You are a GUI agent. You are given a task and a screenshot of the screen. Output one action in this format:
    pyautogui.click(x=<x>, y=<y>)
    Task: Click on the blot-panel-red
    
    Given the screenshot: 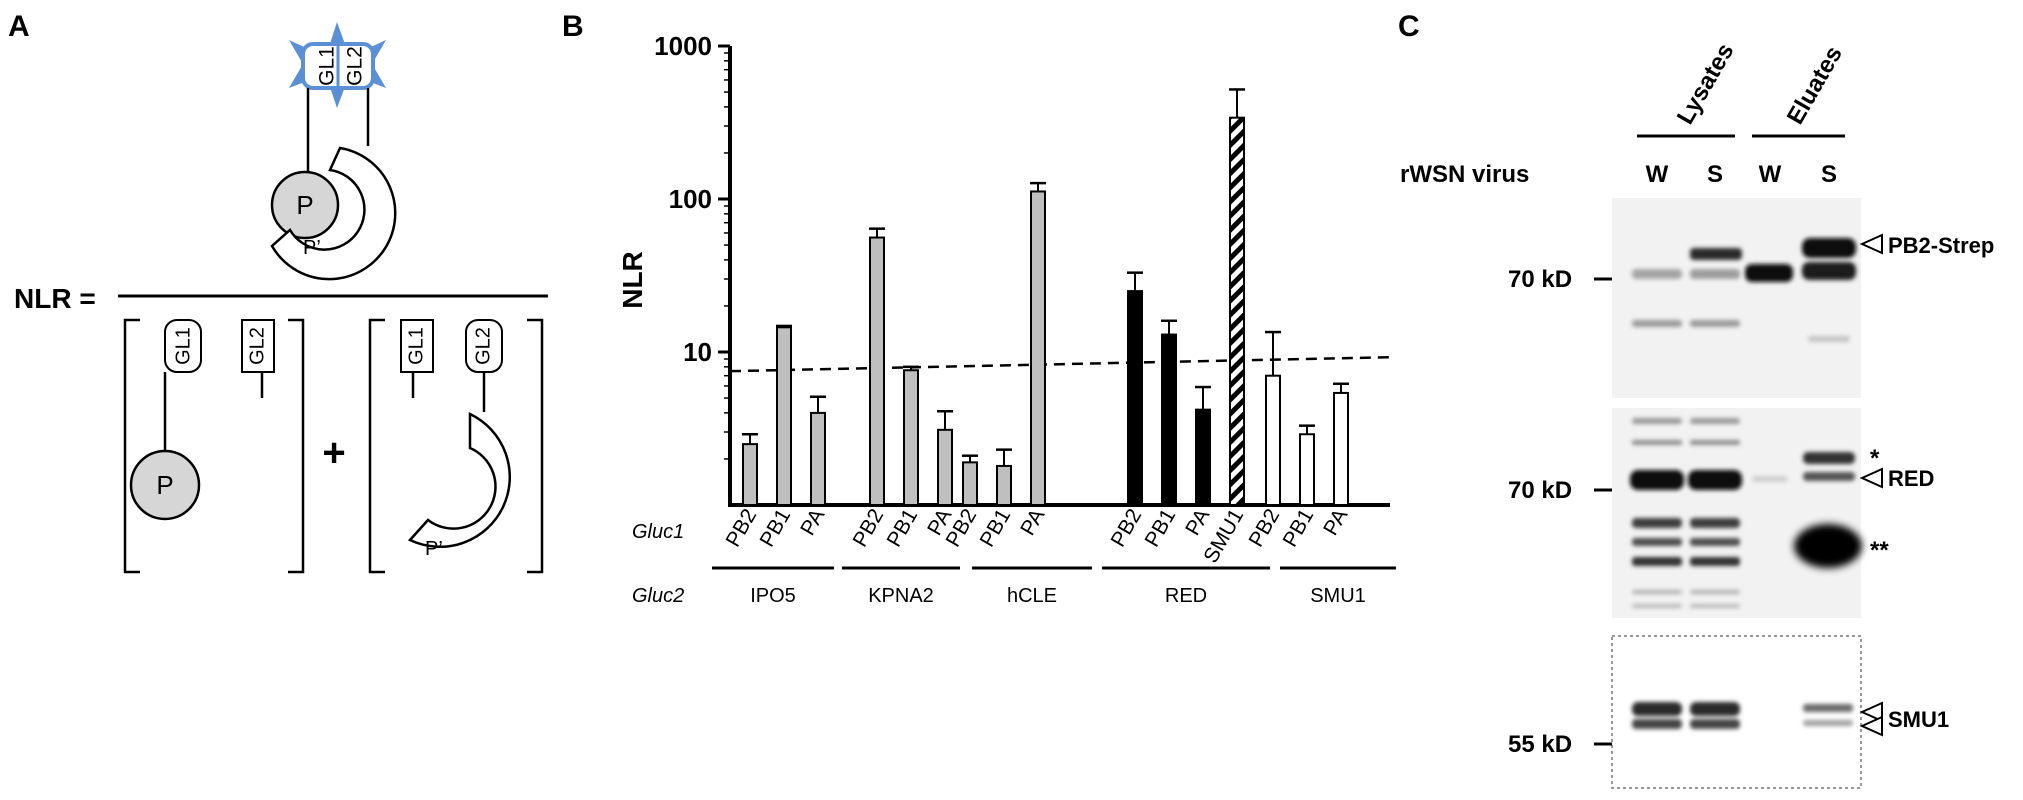 What is the action you would take?
    pyautogui.click(x=1736, y=513)
    